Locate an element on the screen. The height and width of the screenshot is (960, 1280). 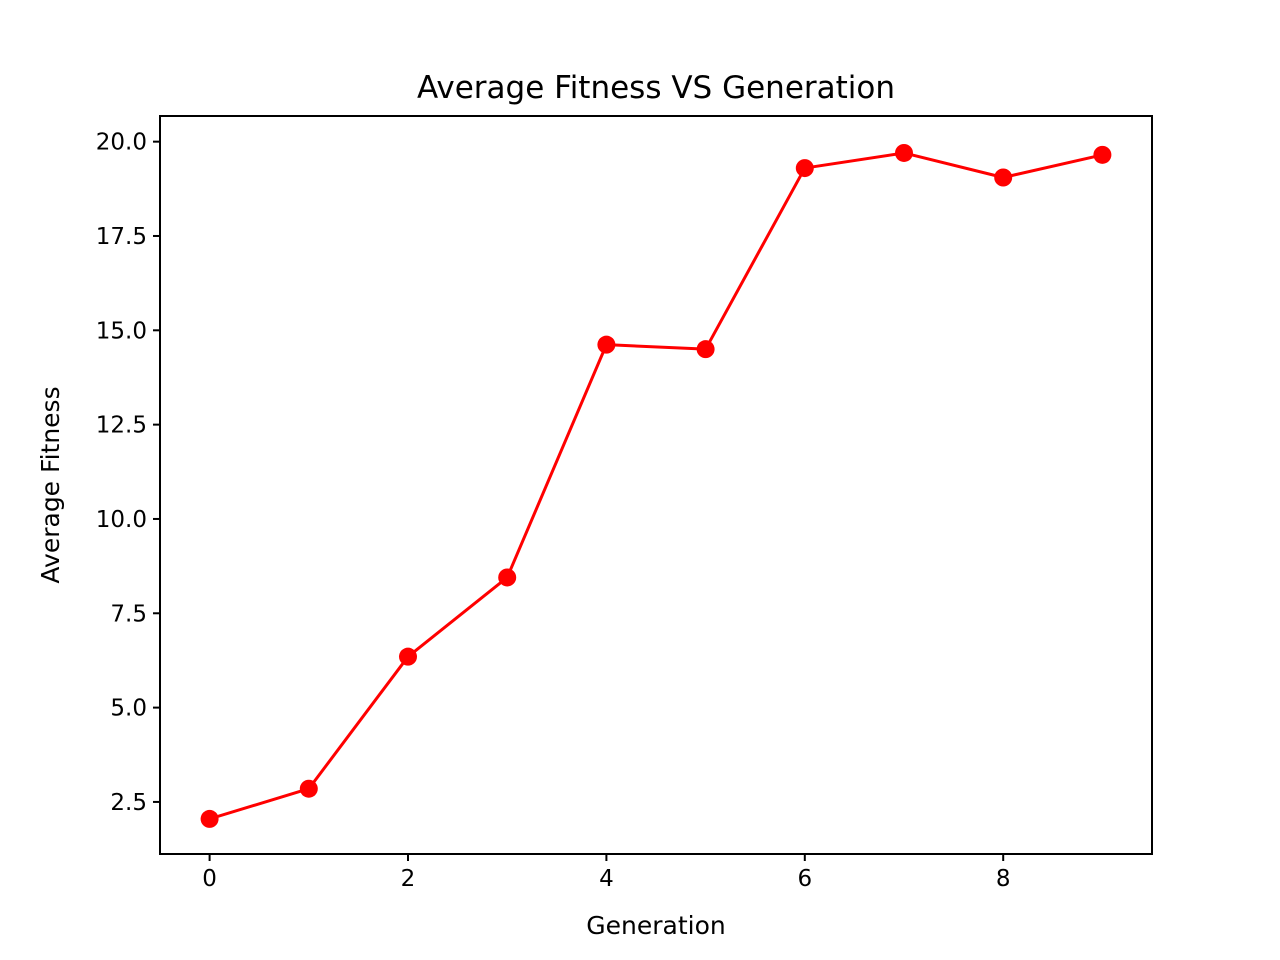
y-tick-label: 7.5 is located at coordinates (128, 614).